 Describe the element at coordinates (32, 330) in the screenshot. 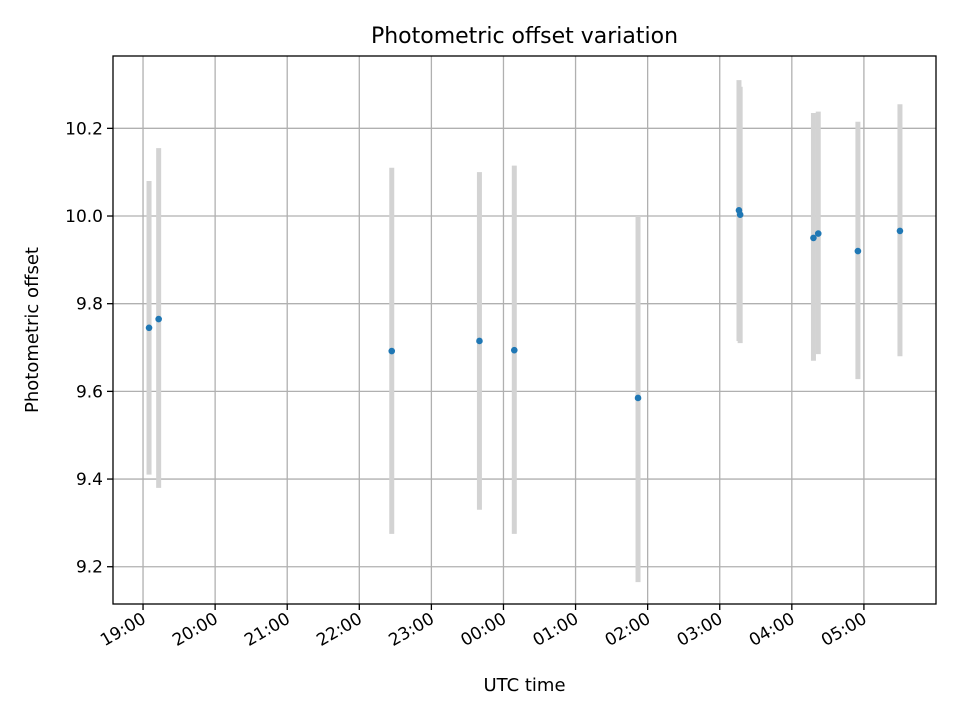

I see `y-axis-label: Photometric offset` at that location.